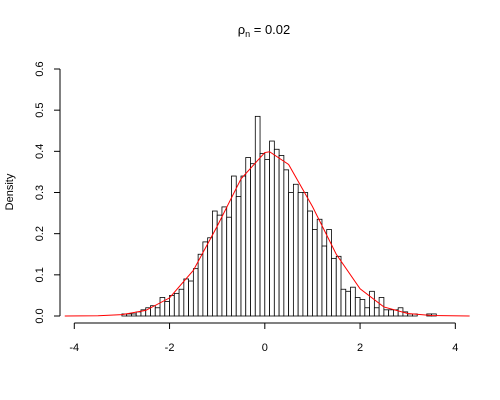  Describe the element at coordinates (170, 348) in the screenshot. I see `x-tick-label: -2` at that location.